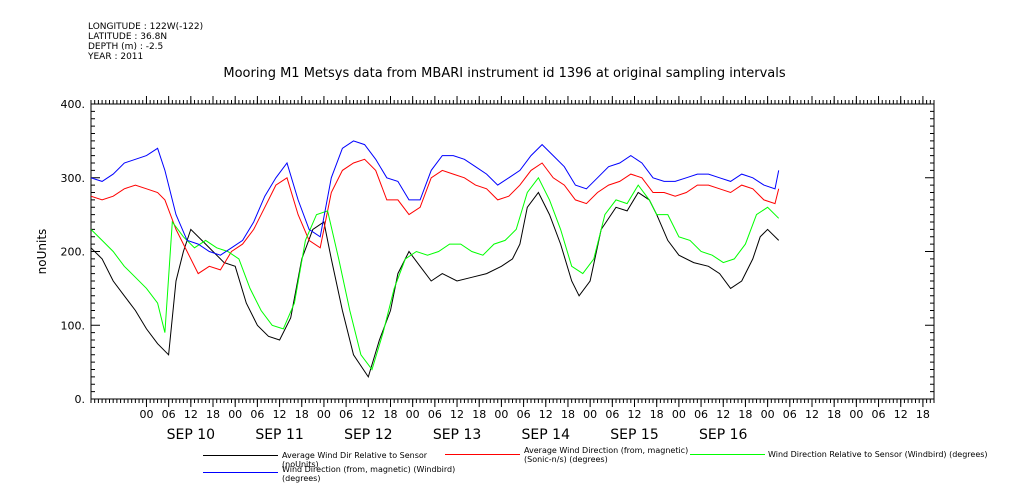 The height and width of the screenshot is (504, 1009). I want to click on x-day-label: SEP 14, so click(546, 435).